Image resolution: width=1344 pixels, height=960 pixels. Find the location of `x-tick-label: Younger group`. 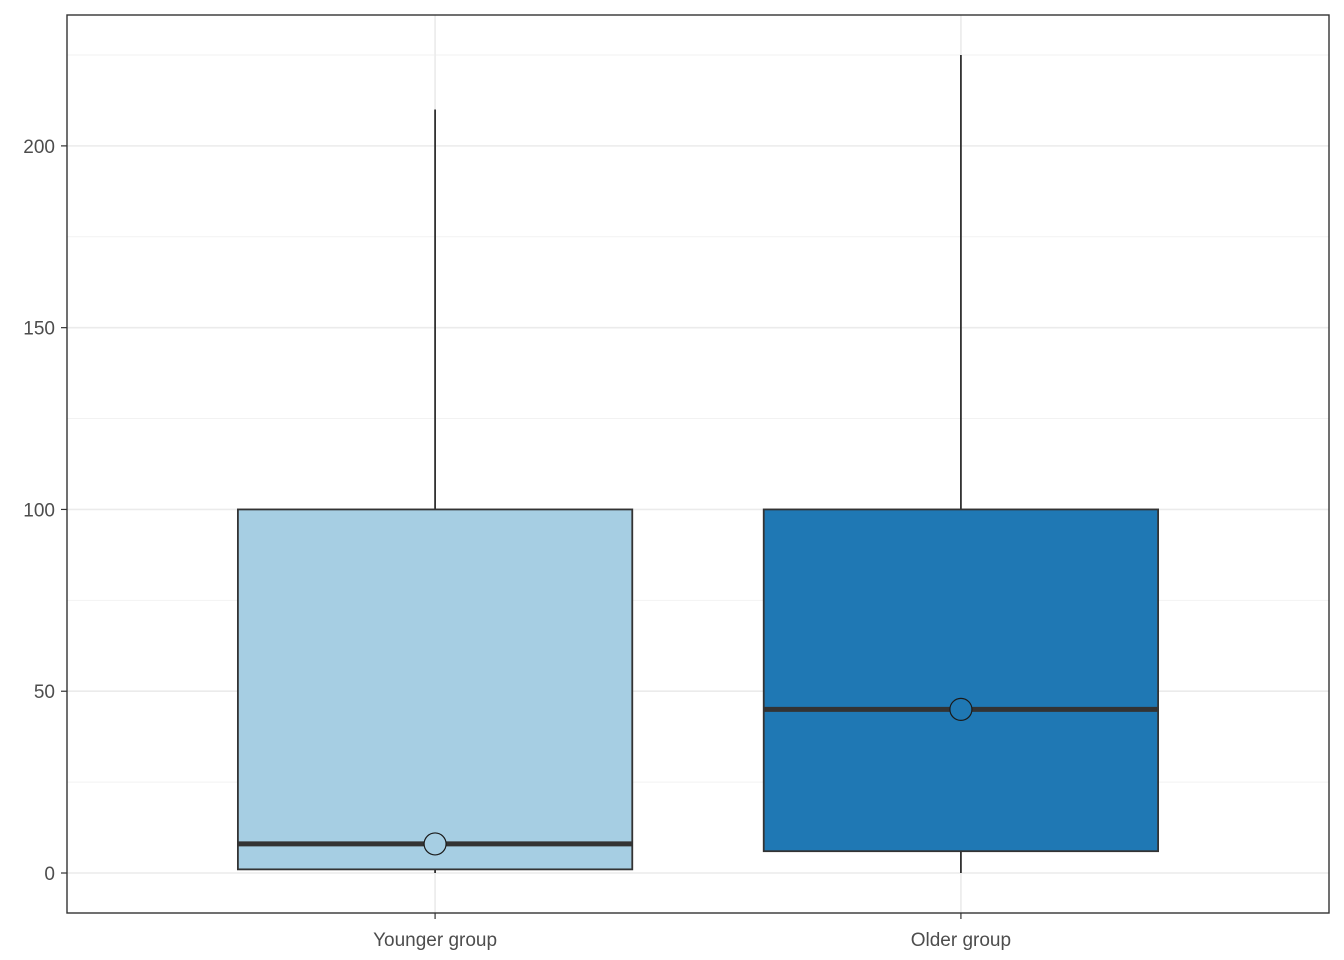

x-tick-label: Younger group is located at coordinates (435, 940).